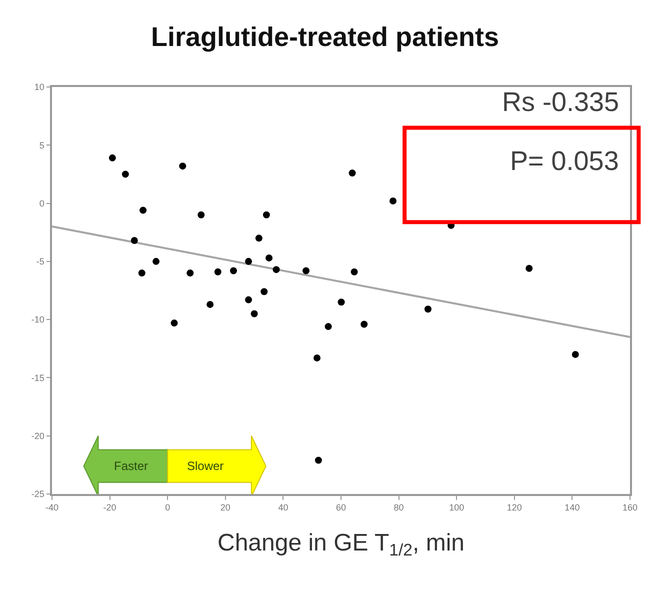  What do you see at coordinates (52, 507) in the screenshot?
I see `x-tick-label: -40` at bounding box center [52, 507].